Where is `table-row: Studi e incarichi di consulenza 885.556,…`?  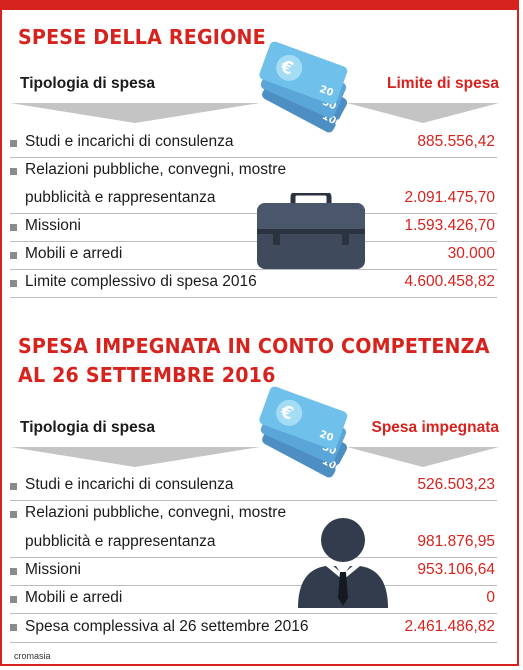
table-row: Studi e incarichi di consulenza 885.556,… is located at coordinates (253, 143).